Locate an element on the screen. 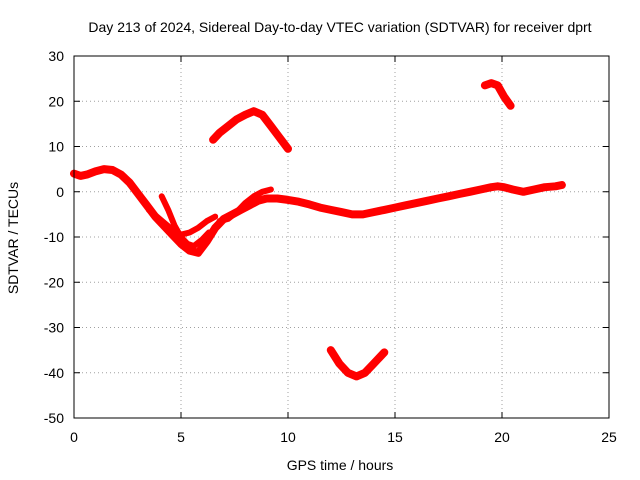 This screenshot has height=480, width=640. y-tick-label: -20 is located at coordinates (54, 282).